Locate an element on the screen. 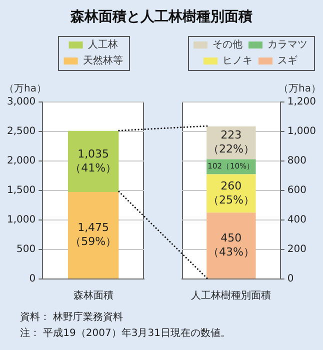  legend-label: カラマツ is located at coordinates (288, 45).